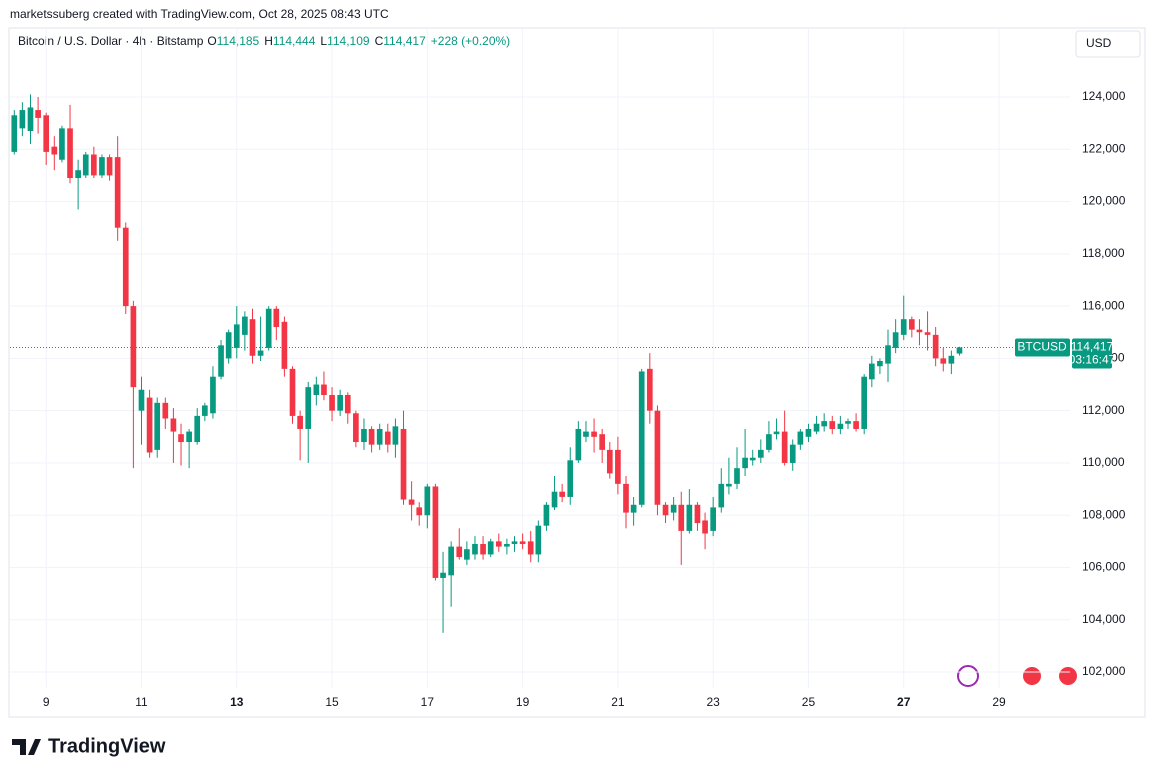 This screenshot has height=776, width=1154. Describe the element at coordinates (1104, 96) in the screenshot. I see `y-tick-label: 124,000` at that location.